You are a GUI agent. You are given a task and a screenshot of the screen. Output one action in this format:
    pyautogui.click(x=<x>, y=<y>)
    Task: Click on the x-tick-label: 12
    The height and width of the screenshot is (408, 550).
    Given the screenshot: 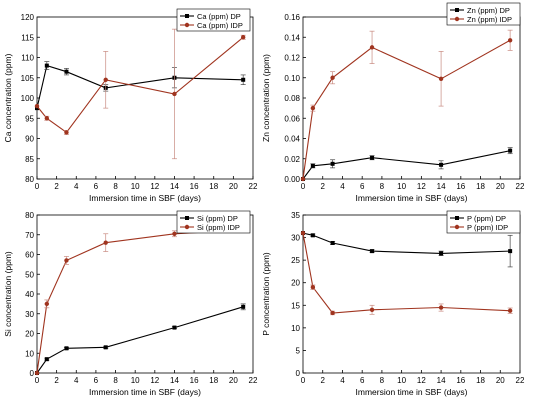 What is the action you would take?
    pyautogui.click(x=421, y=186)
    